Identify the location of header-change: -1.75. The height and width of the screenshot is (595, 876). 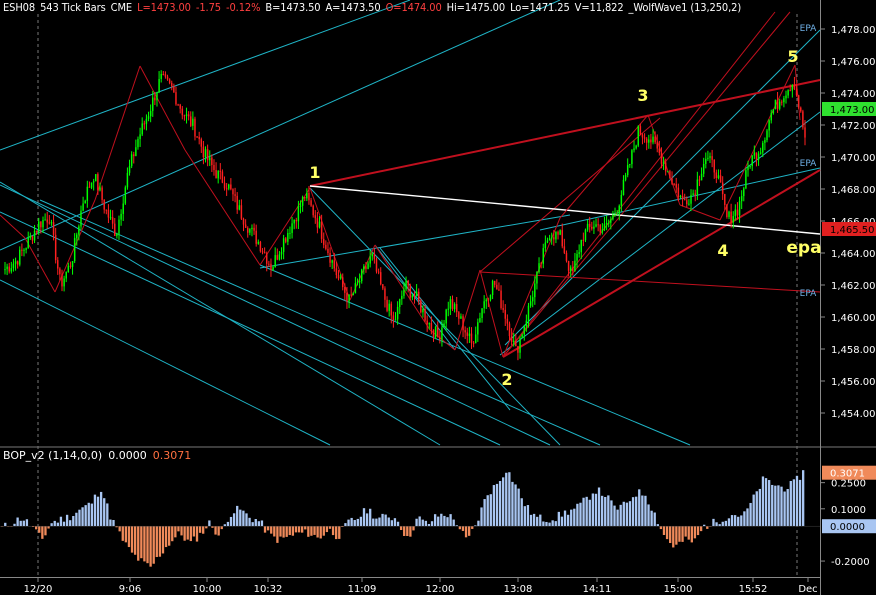
(208, 7).